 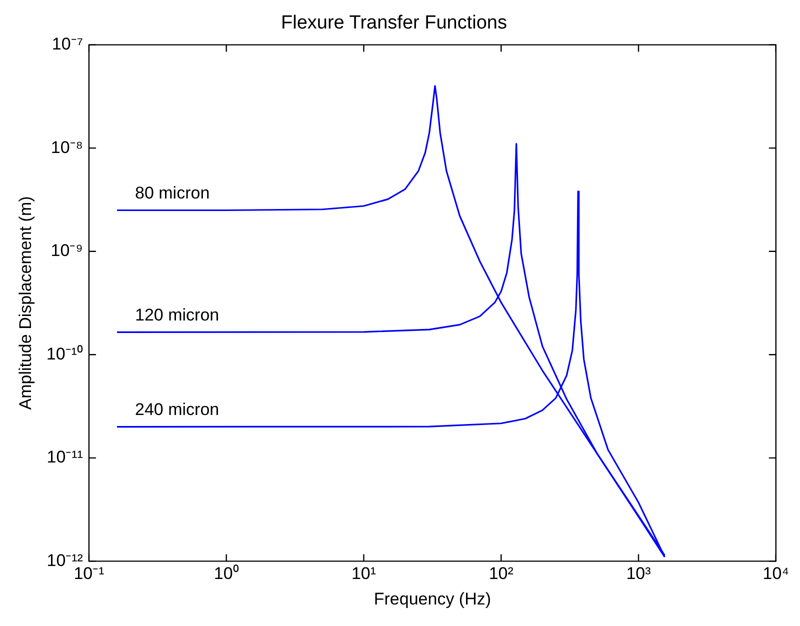 What do you see at coordinates (64, 354) in the screenshot?
I see `y-tick-label: 10⁻¹⁰` at bounding box center [64, 354].